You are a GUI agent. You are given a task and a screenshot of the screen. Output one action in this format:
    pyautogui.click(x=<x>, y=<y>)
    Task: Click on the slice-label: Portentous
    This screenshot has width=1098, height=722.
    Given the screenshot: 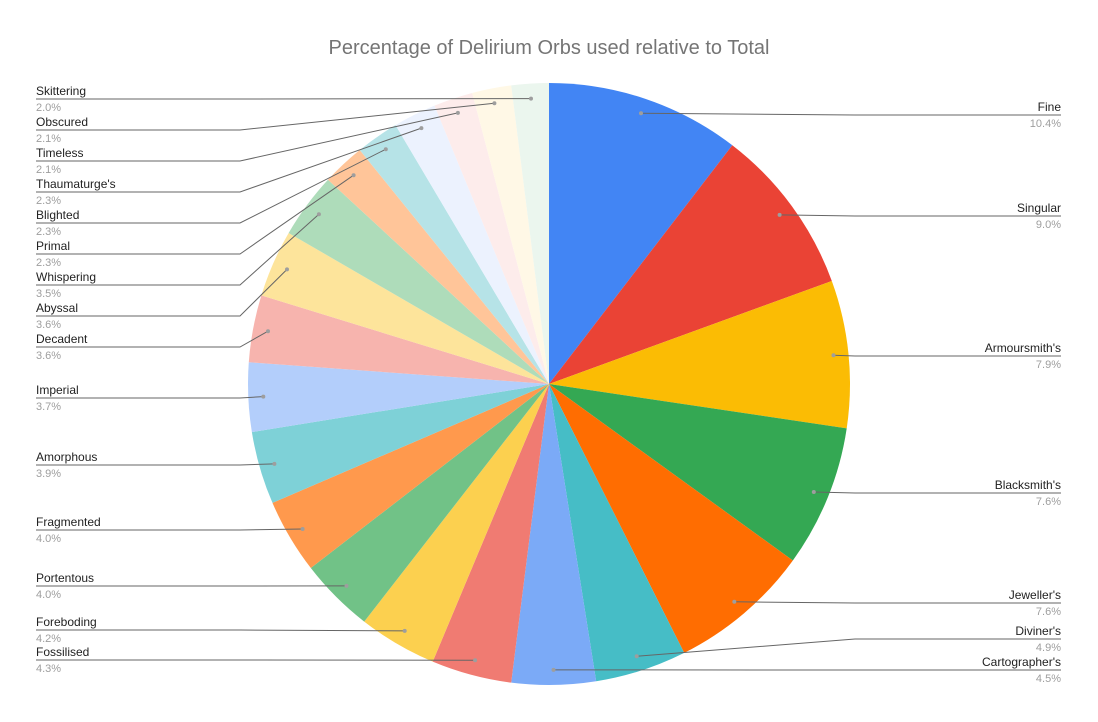 What is the action you would take?
    pyautogui.click(x=65, y=578)
    